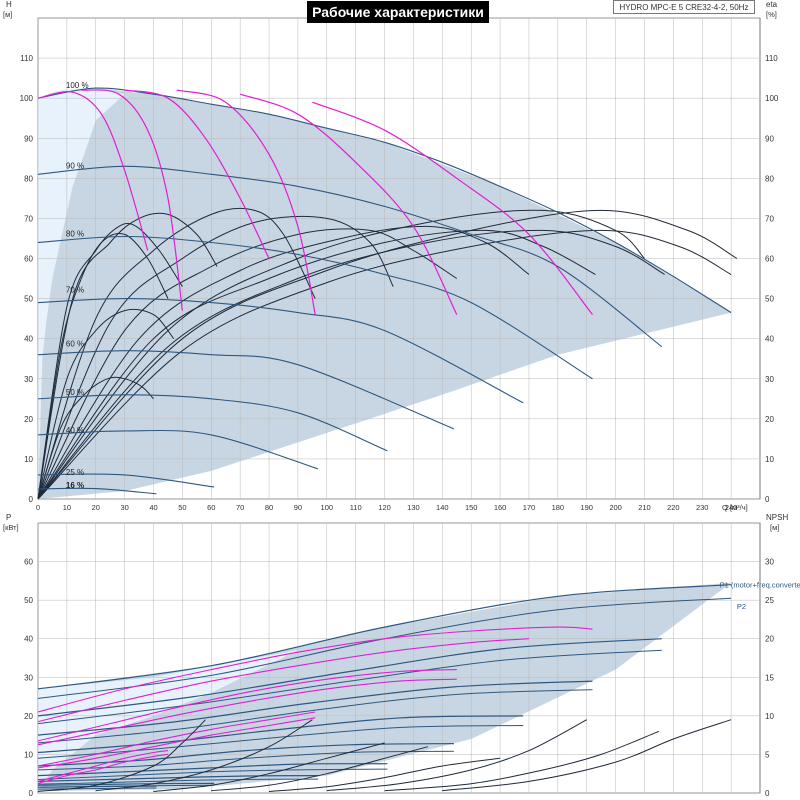 The image size is (800, 800). Describe the element at coordinates (26, 58) in the screenshot. I see `head-y-tick-label: 110` at that location.